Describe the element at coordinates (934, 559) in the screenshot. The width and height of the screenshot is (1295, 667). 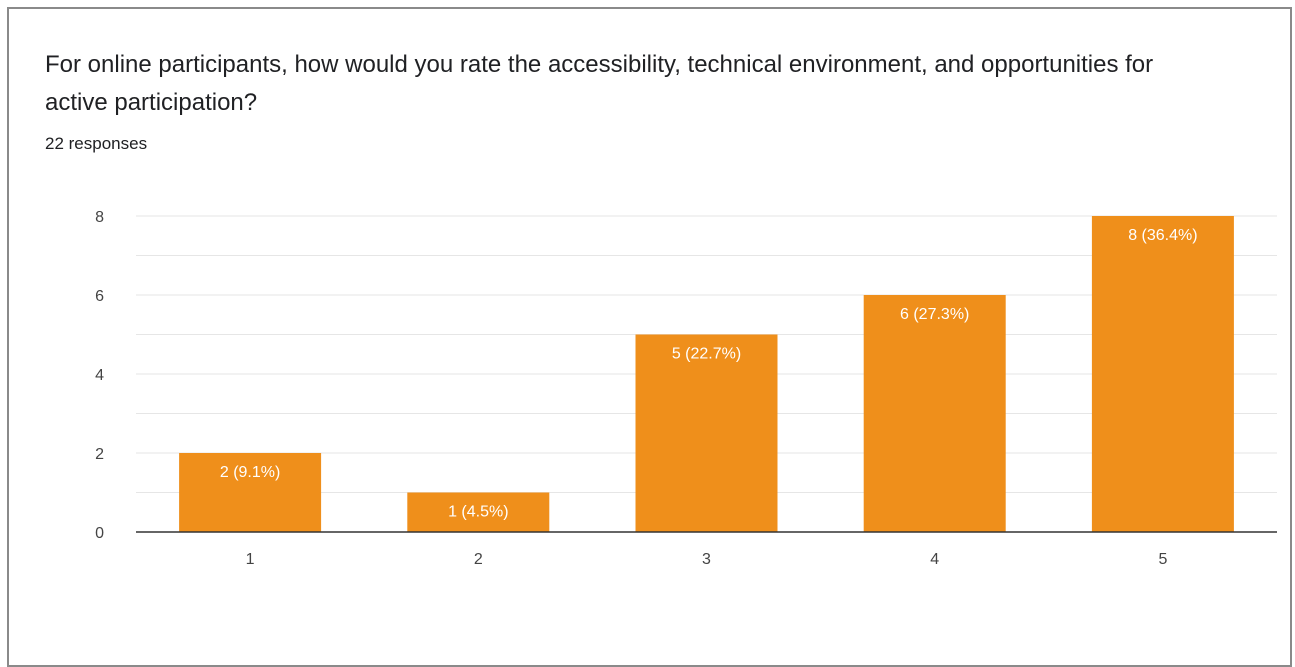
I see `x-tick-label: 4` at that location.